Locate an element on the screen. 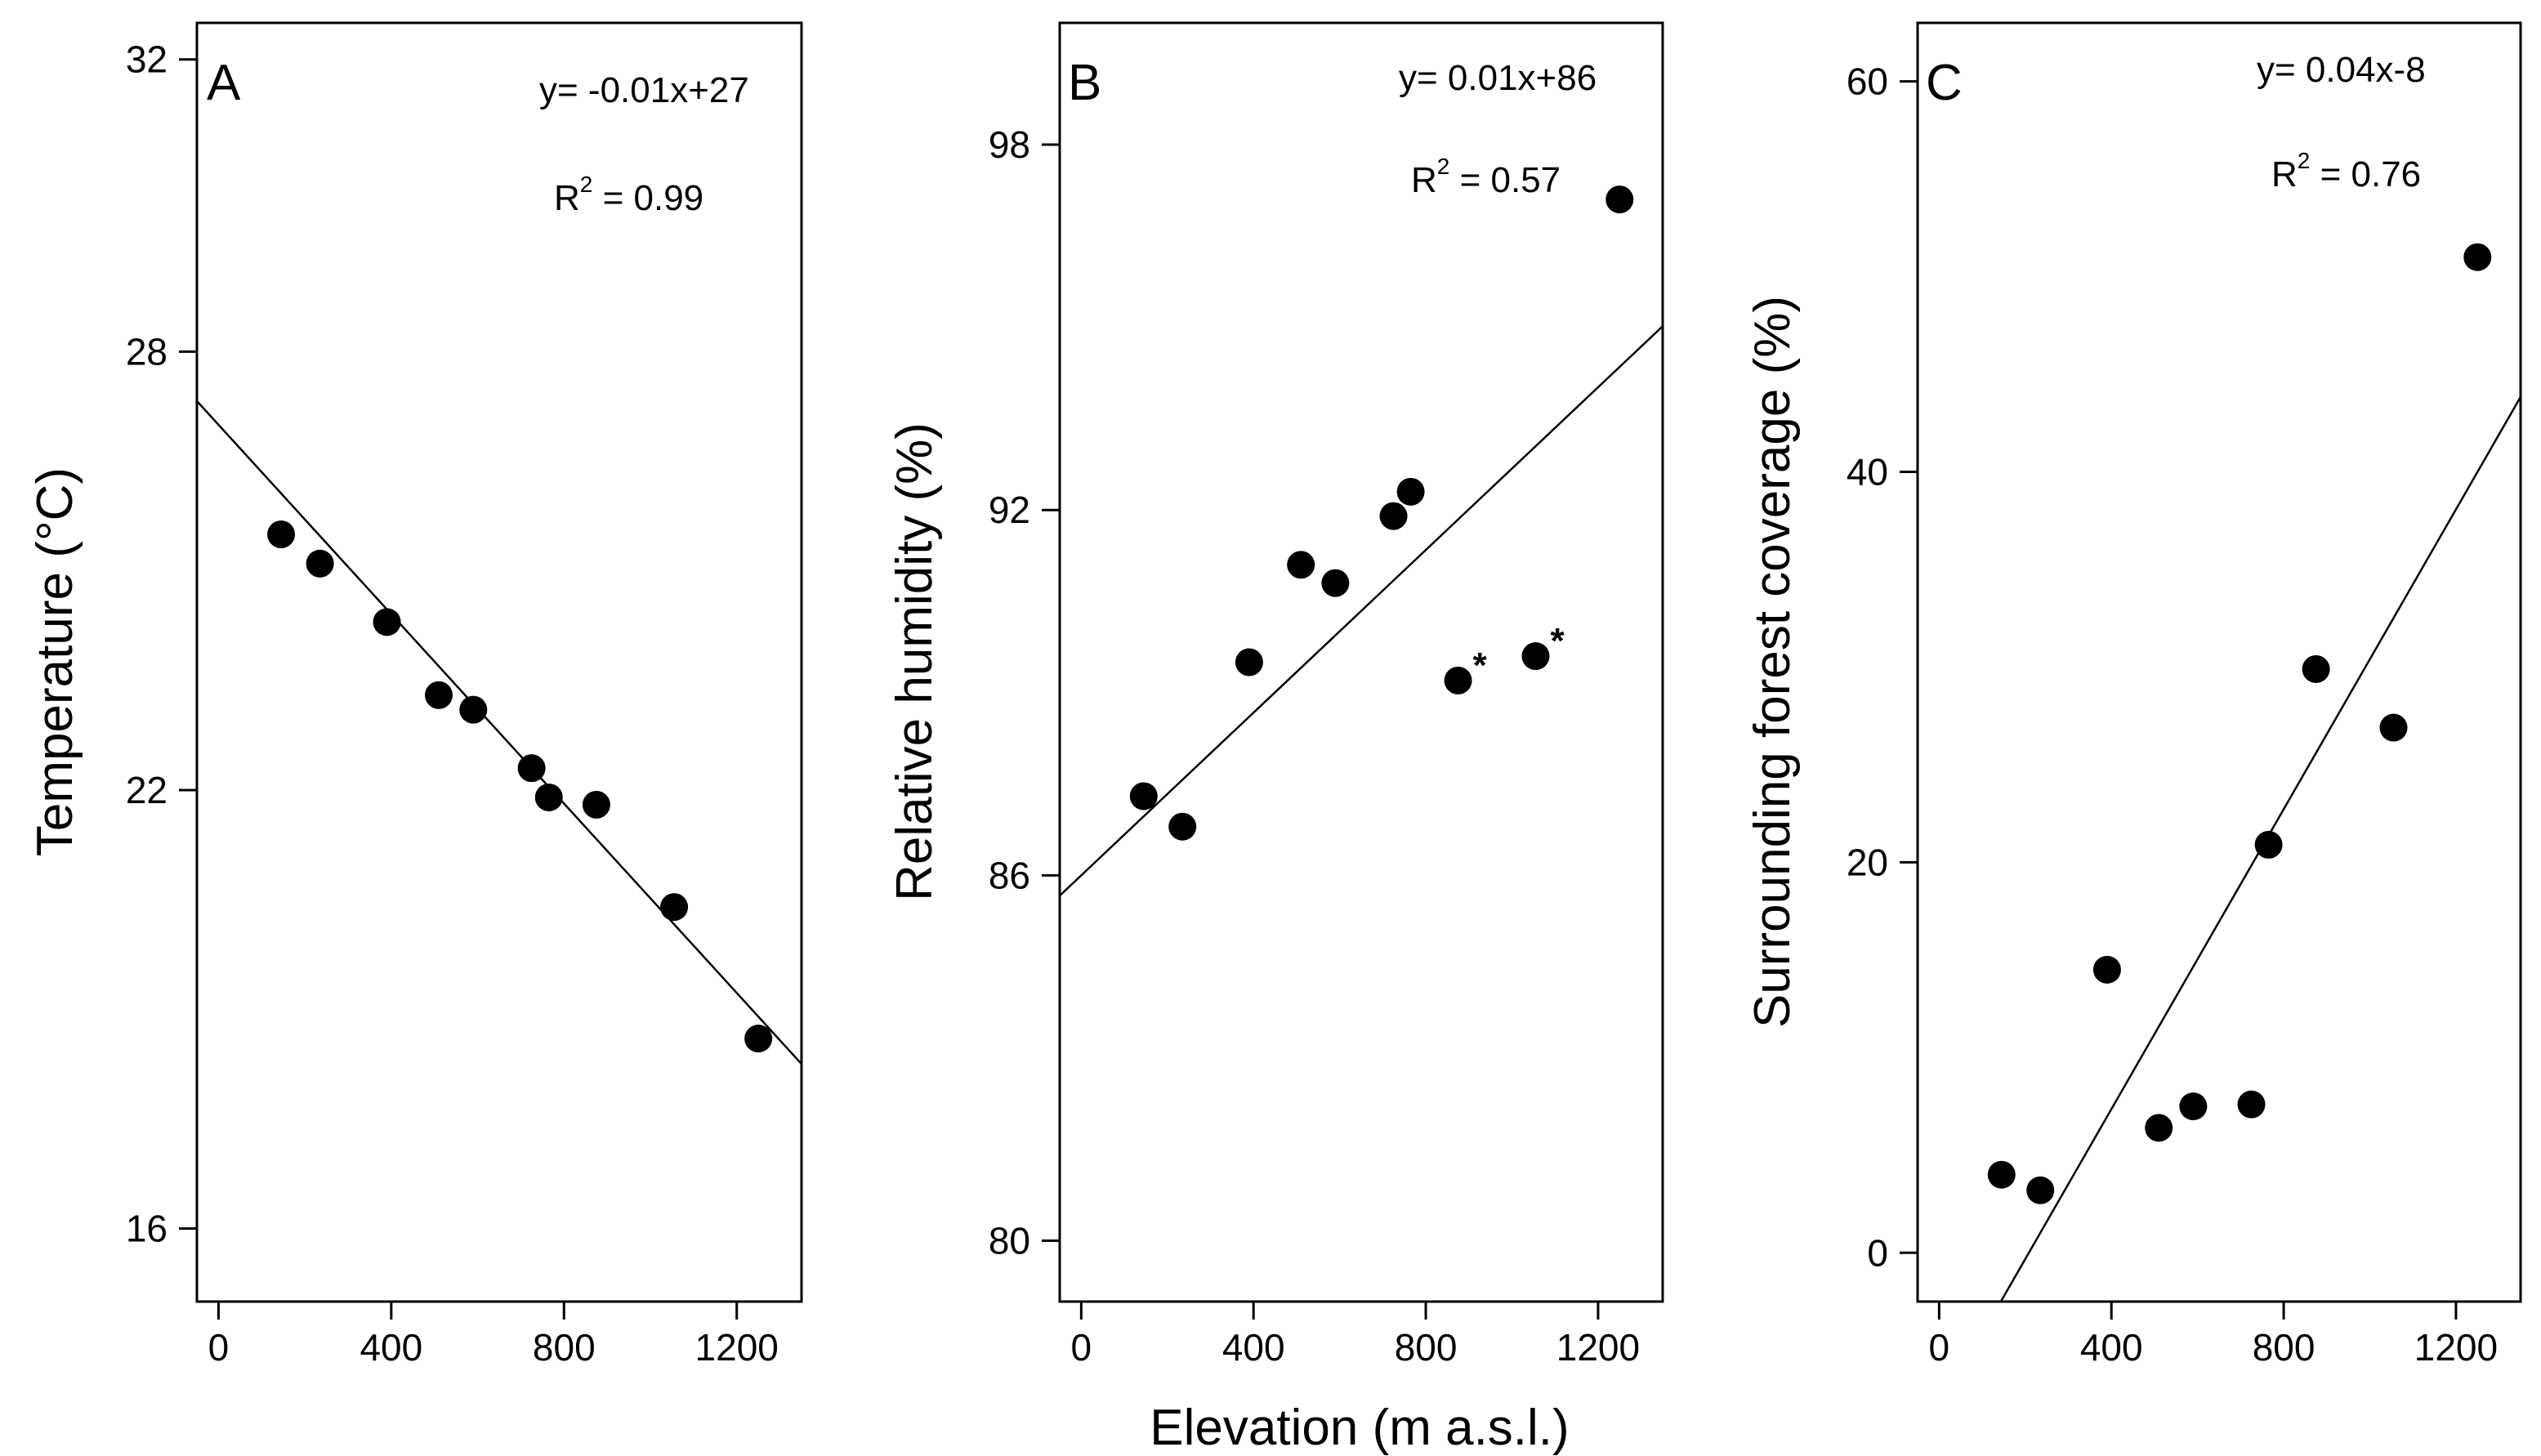 The width and height of the screenshot is (2541, 1456). y-tick-label: 0 is located at coordinates (1878, 1252).